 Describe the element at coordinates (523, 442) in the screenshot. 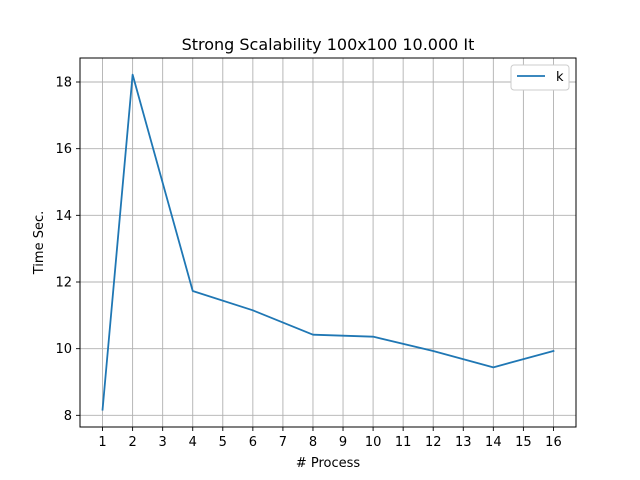

I see `x-tick-label: 15` at that location.